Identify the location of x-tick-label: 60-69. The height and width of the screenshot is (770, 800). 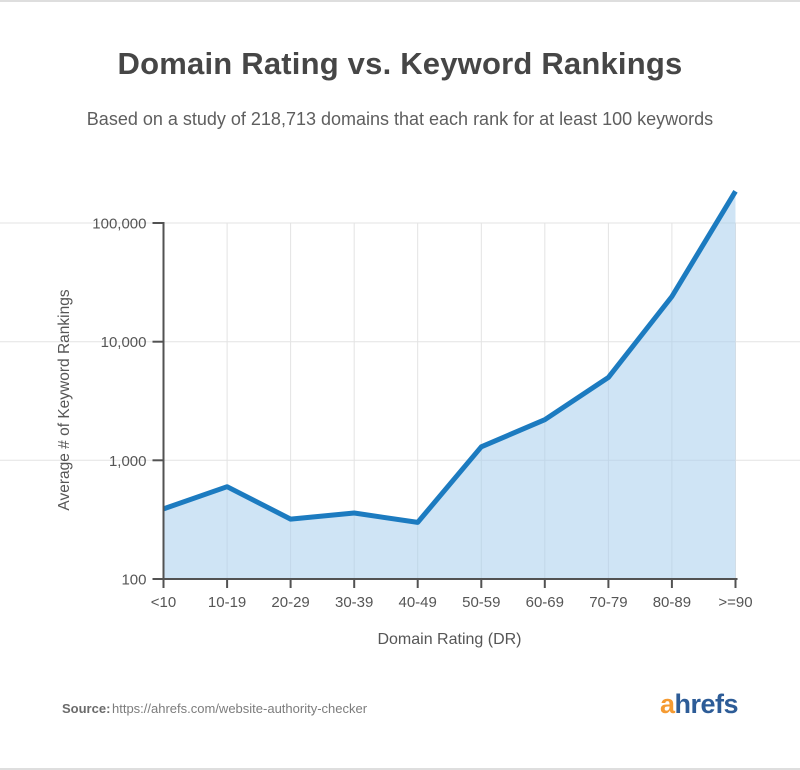
(545, 602).